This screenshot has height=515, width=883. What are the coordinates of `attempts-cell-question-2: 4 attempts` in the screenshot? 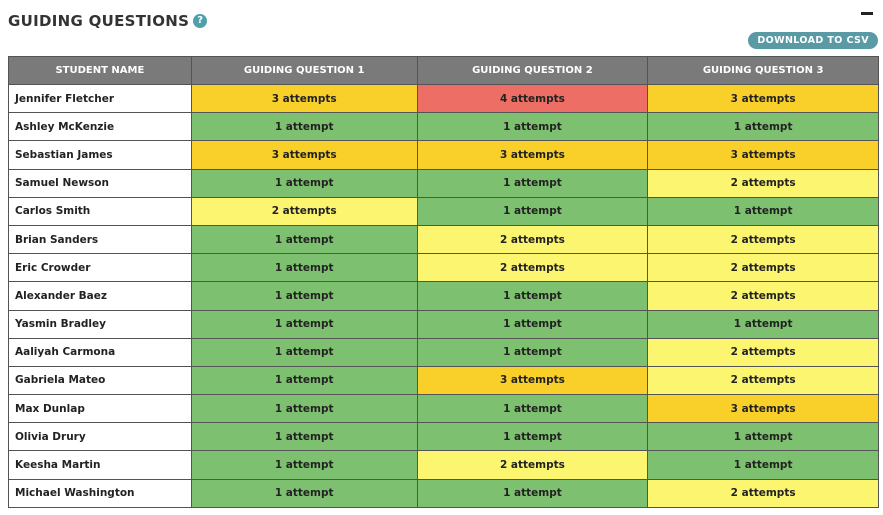 It's located at (532, 98).